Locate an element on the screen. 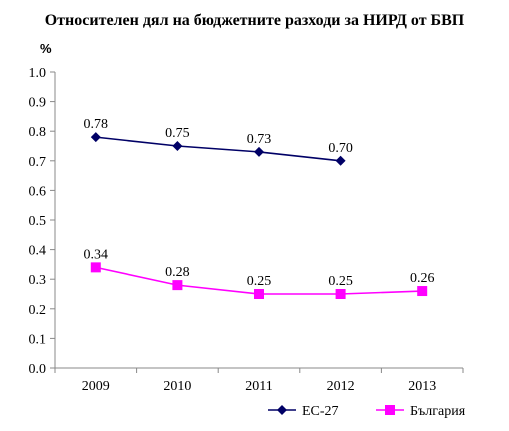  y-tick-label: 0.9 is located at coordinates (38, 103).